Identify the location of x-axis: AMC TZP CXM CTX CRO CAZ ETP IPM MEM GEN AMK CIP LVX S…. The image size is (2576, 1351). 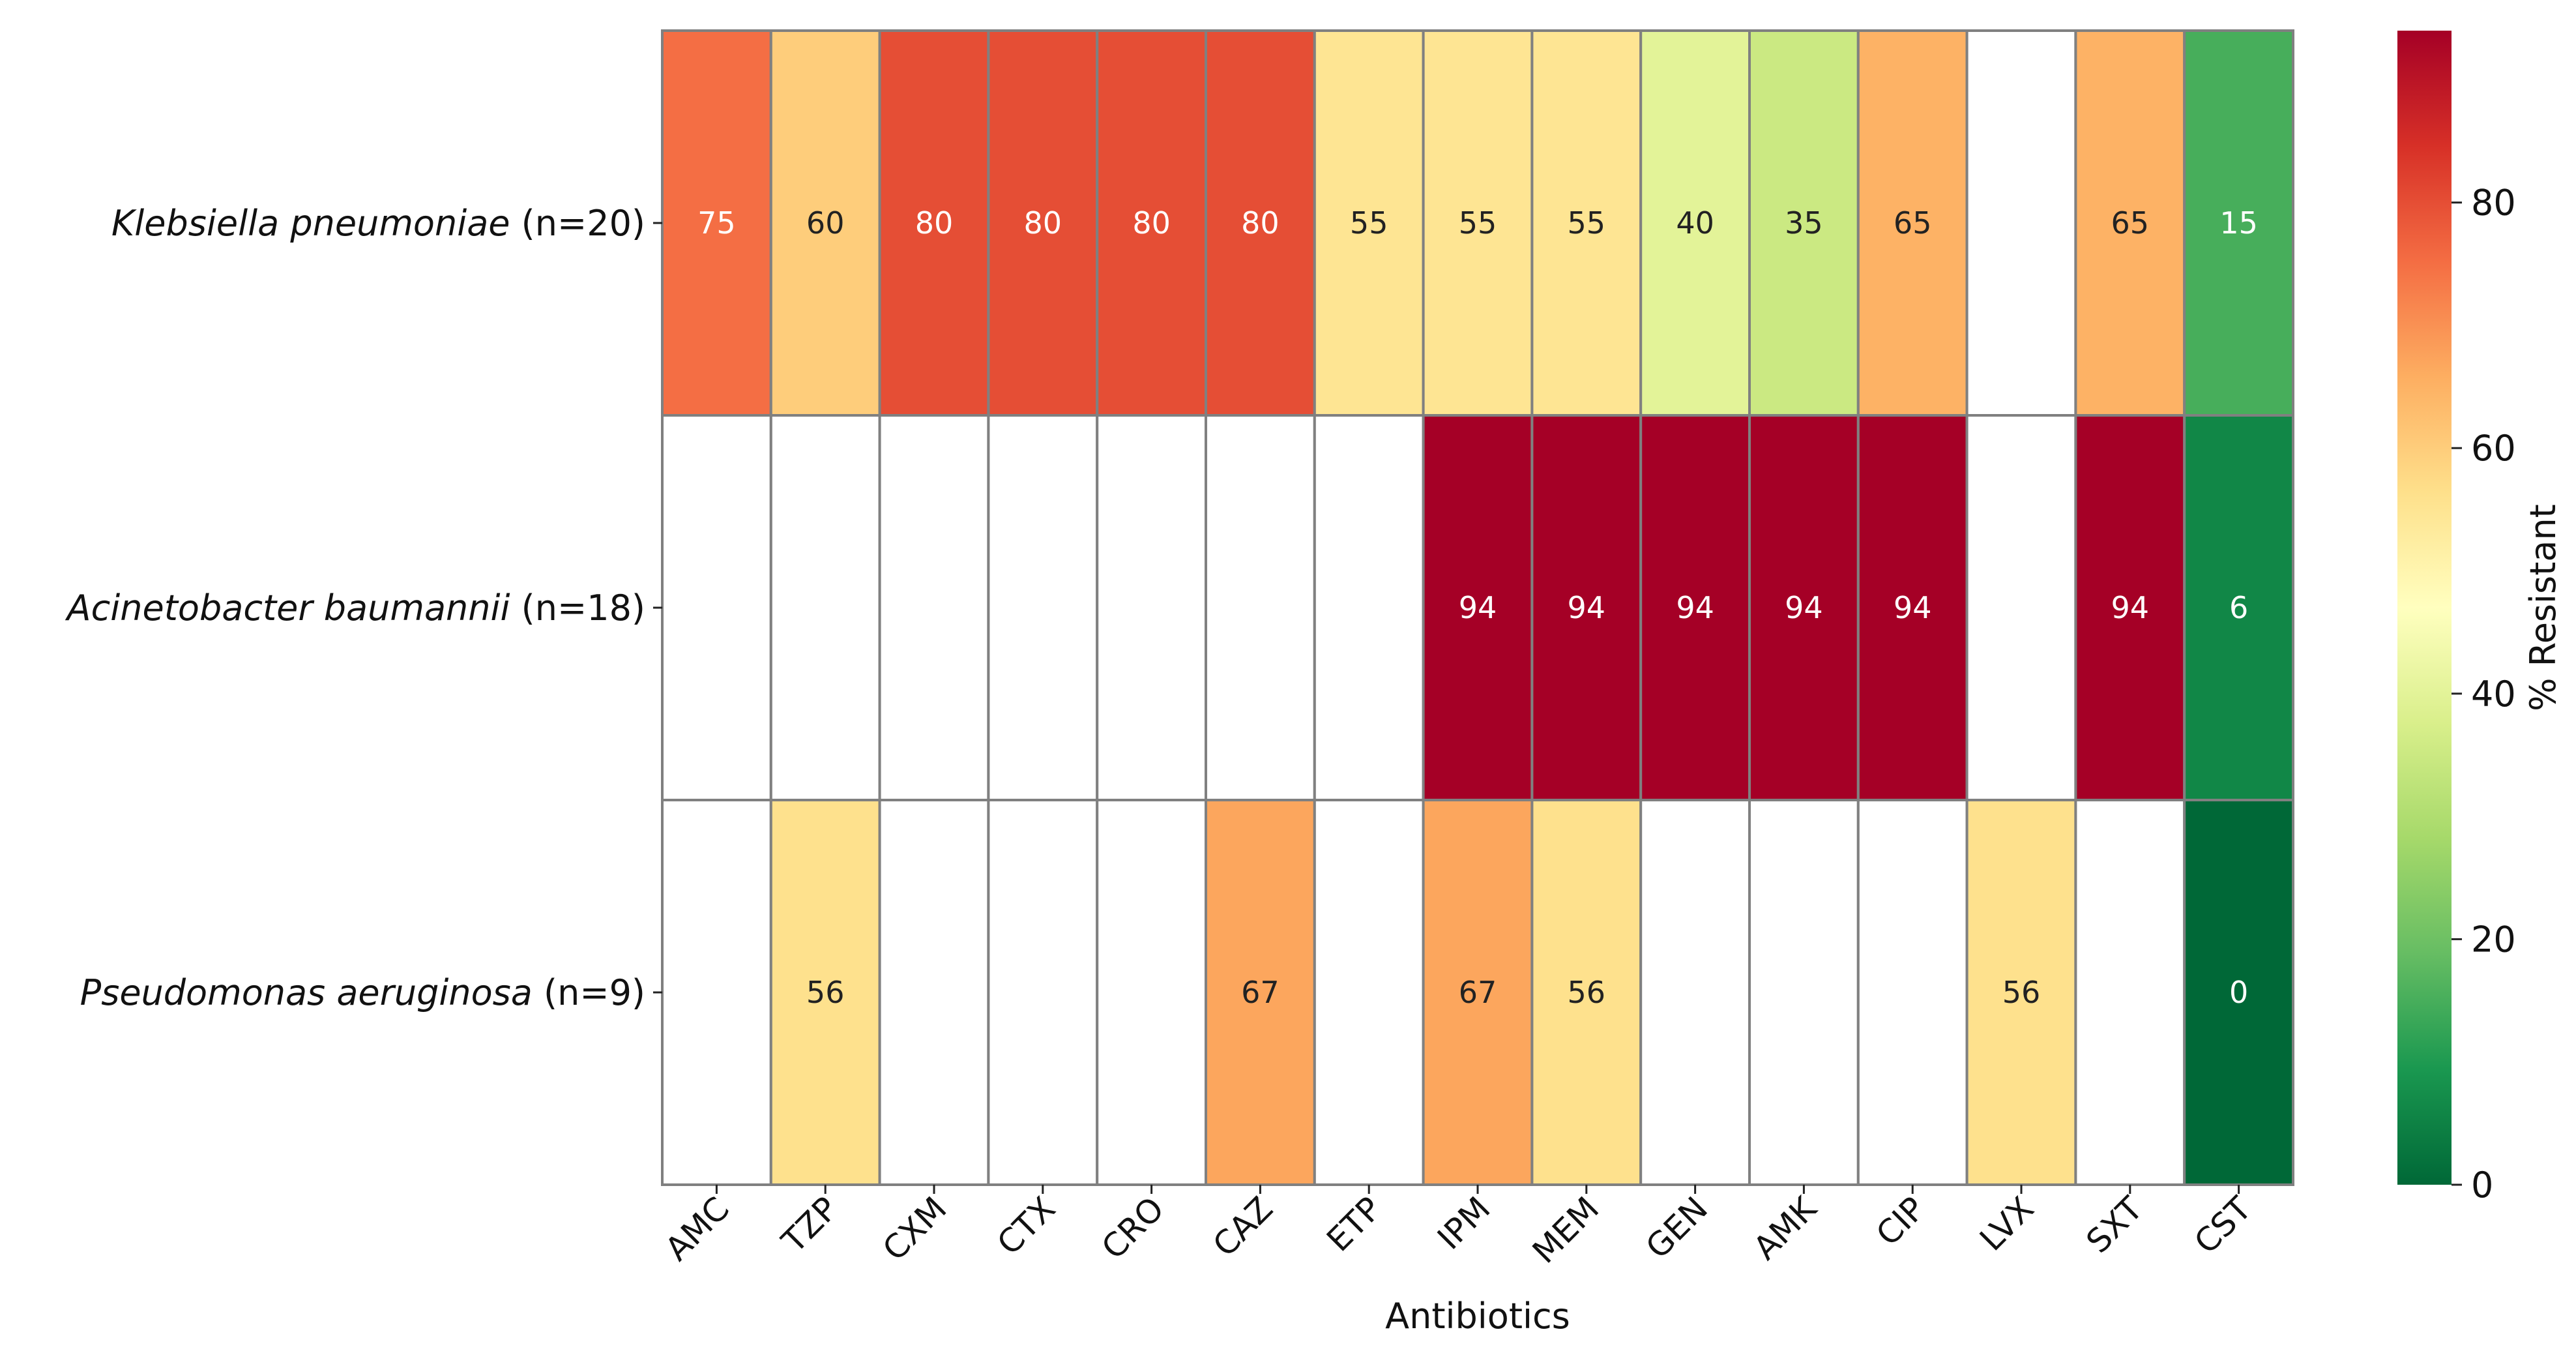
(1458, 1228).